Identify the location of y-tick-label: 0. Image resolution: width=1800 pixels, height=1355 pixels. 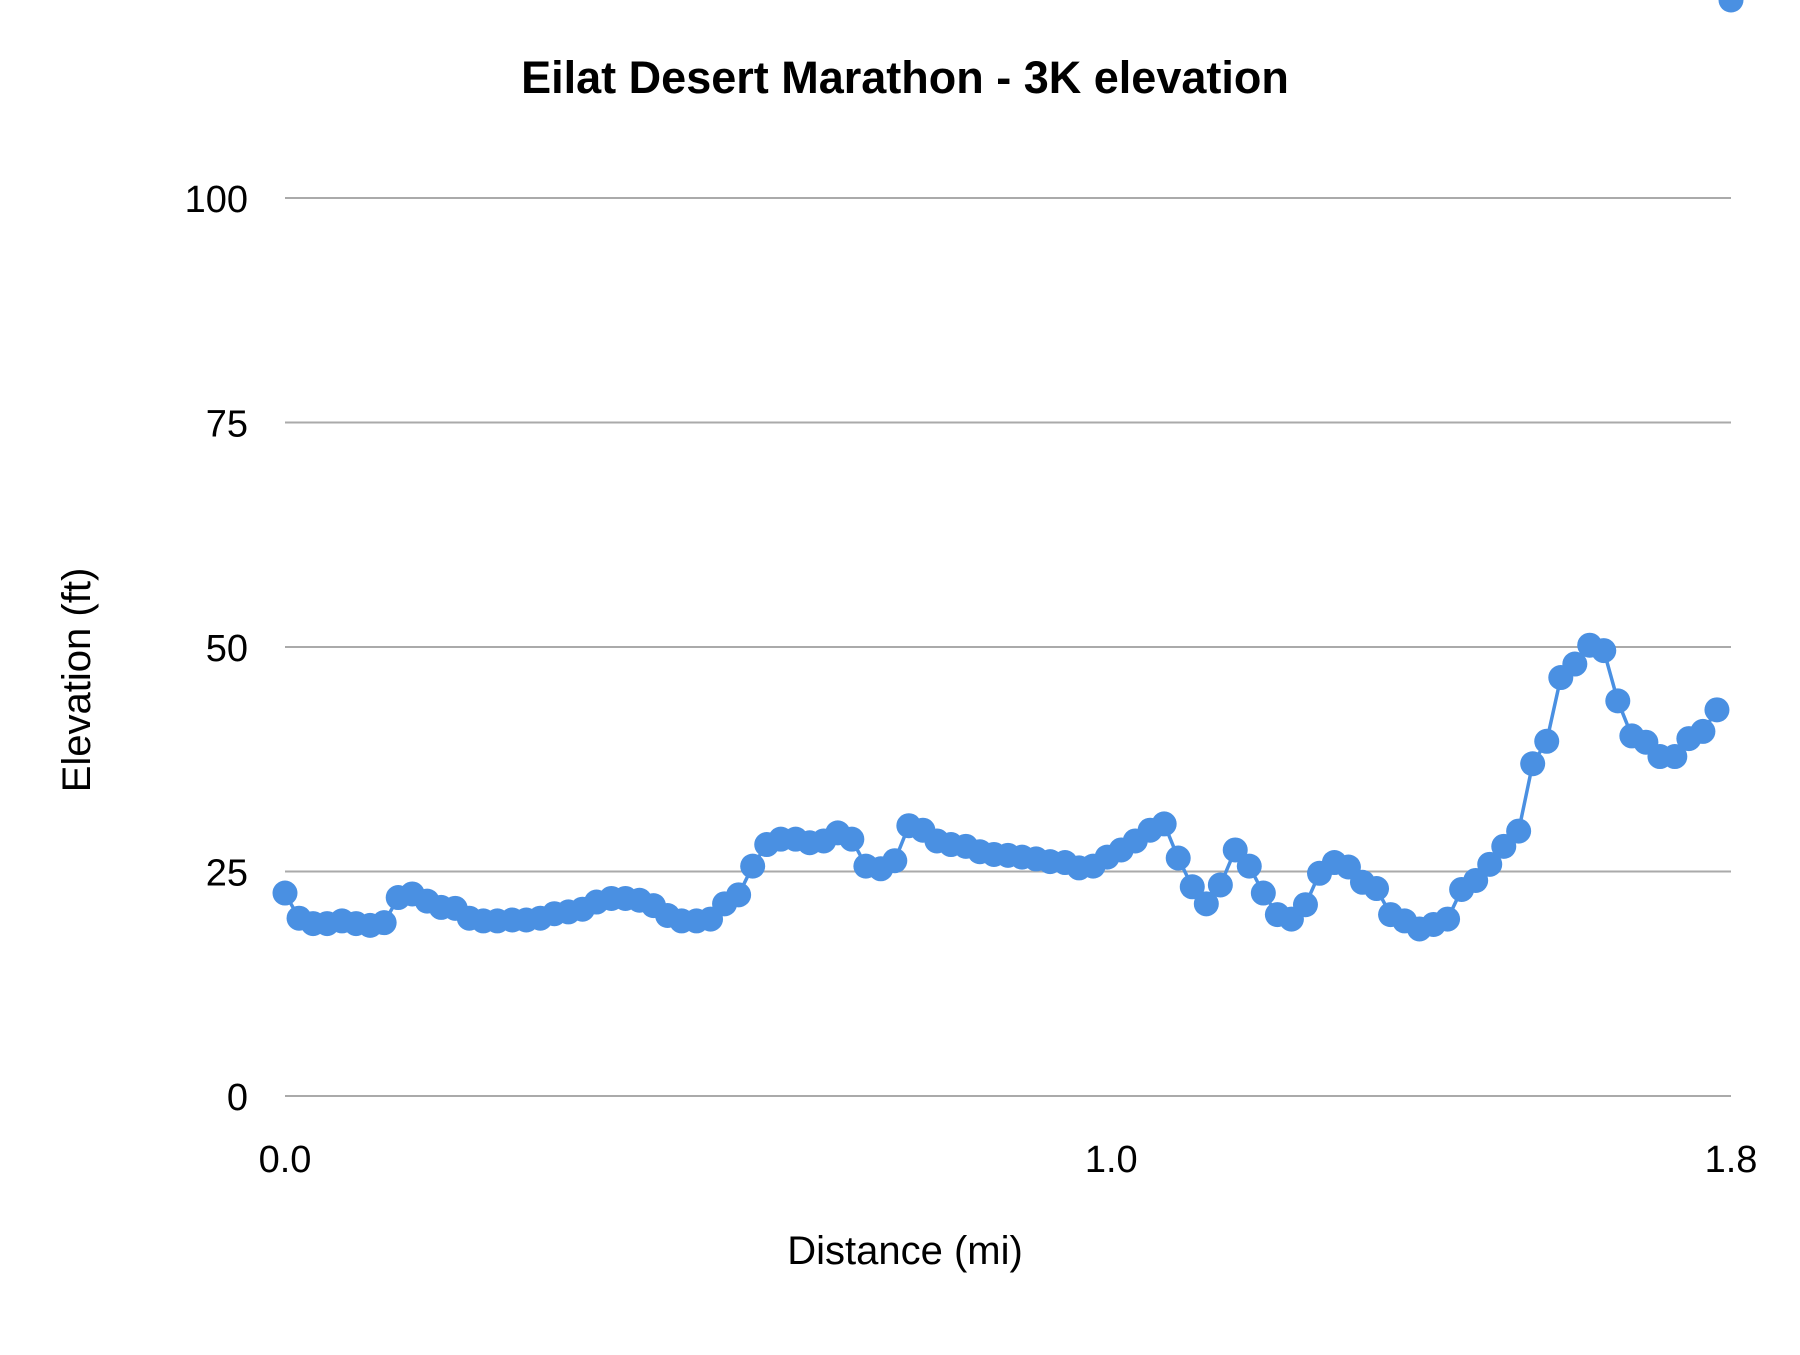
(237, 1098).